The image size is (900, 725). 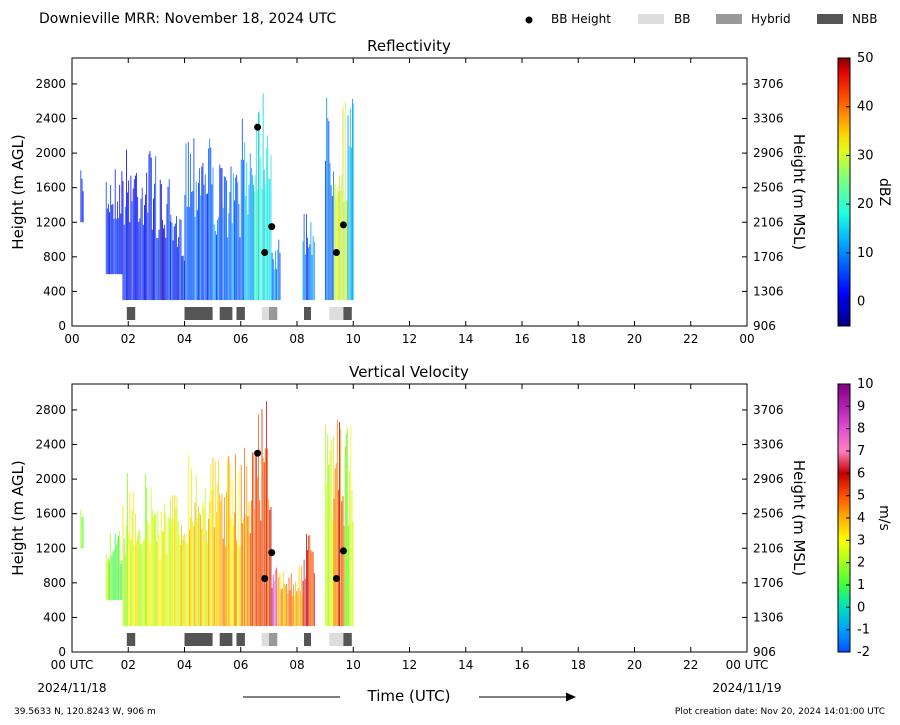 What do you see at coordinates (860, 180) in the screenshot?
I see `reflectivity-colorbar-ticks: 0 10 20 30 40 50` at bounding box center [860, 180].